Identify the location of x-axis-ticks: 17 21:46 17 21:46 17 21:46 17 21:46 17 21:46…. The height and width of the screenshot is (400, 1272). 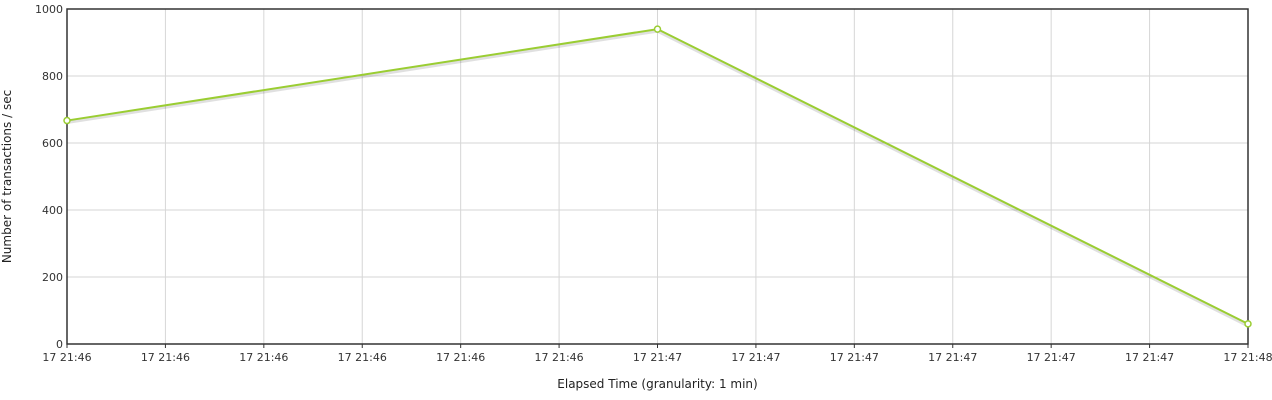
(657, 354).